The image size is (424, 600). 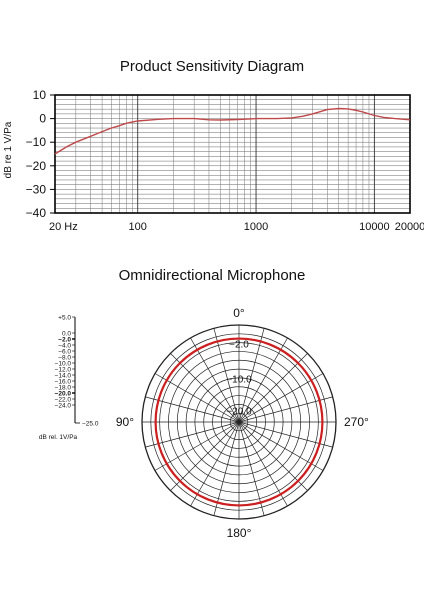 What do you see at coordinates (256, 227) in the screenshot?
I see `x-tick-label: 1000` at bounding box center [256, 227].